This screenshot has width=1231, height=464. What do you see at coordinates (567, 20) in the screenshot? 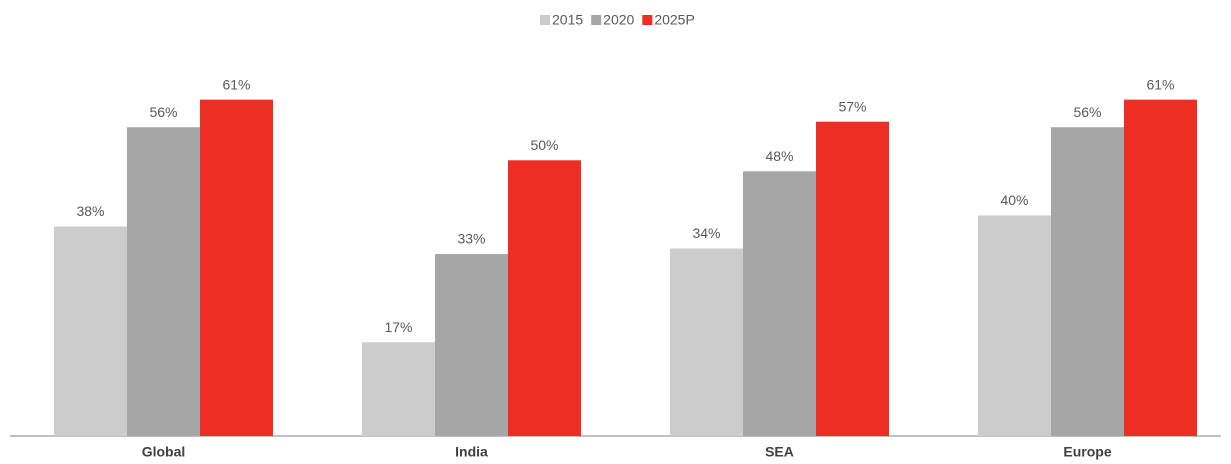
I see `legend-label: 2015` at bounding box center [567, 20].